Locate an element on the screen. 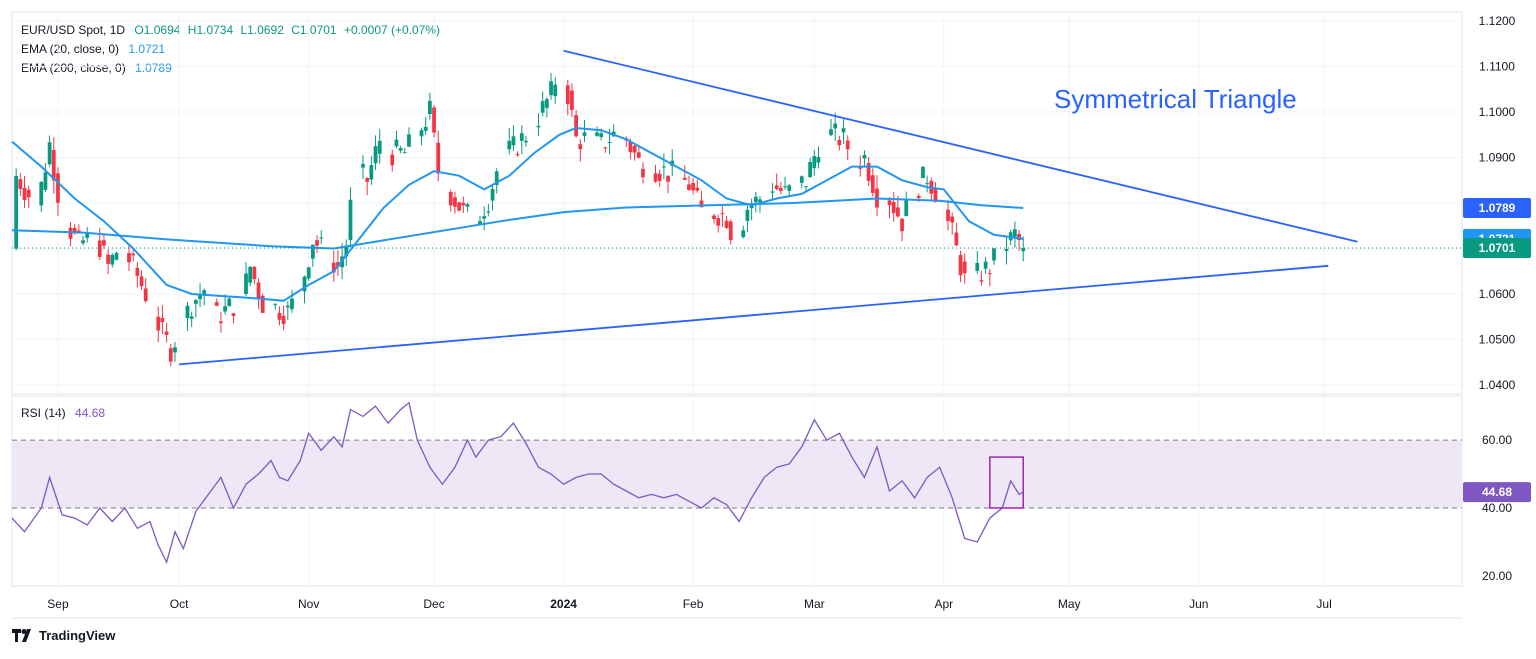 The height and width of the screenshot is (659, 1536). rsi-last-value-tag is located at coordinates (1497, 492).